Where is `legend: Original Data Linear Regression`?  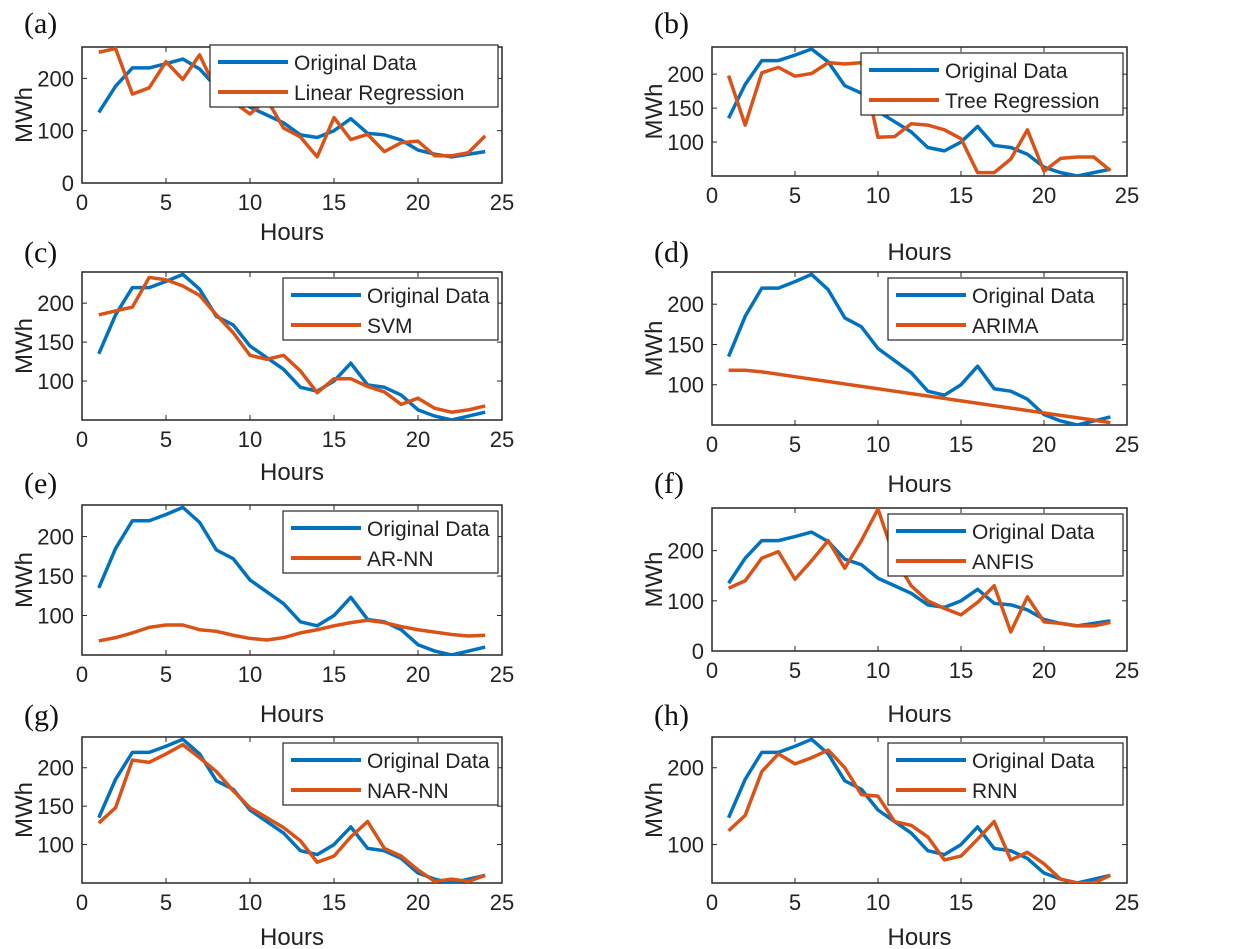
legend: Original Data Linear Regression is located at coordinates (354, 76).